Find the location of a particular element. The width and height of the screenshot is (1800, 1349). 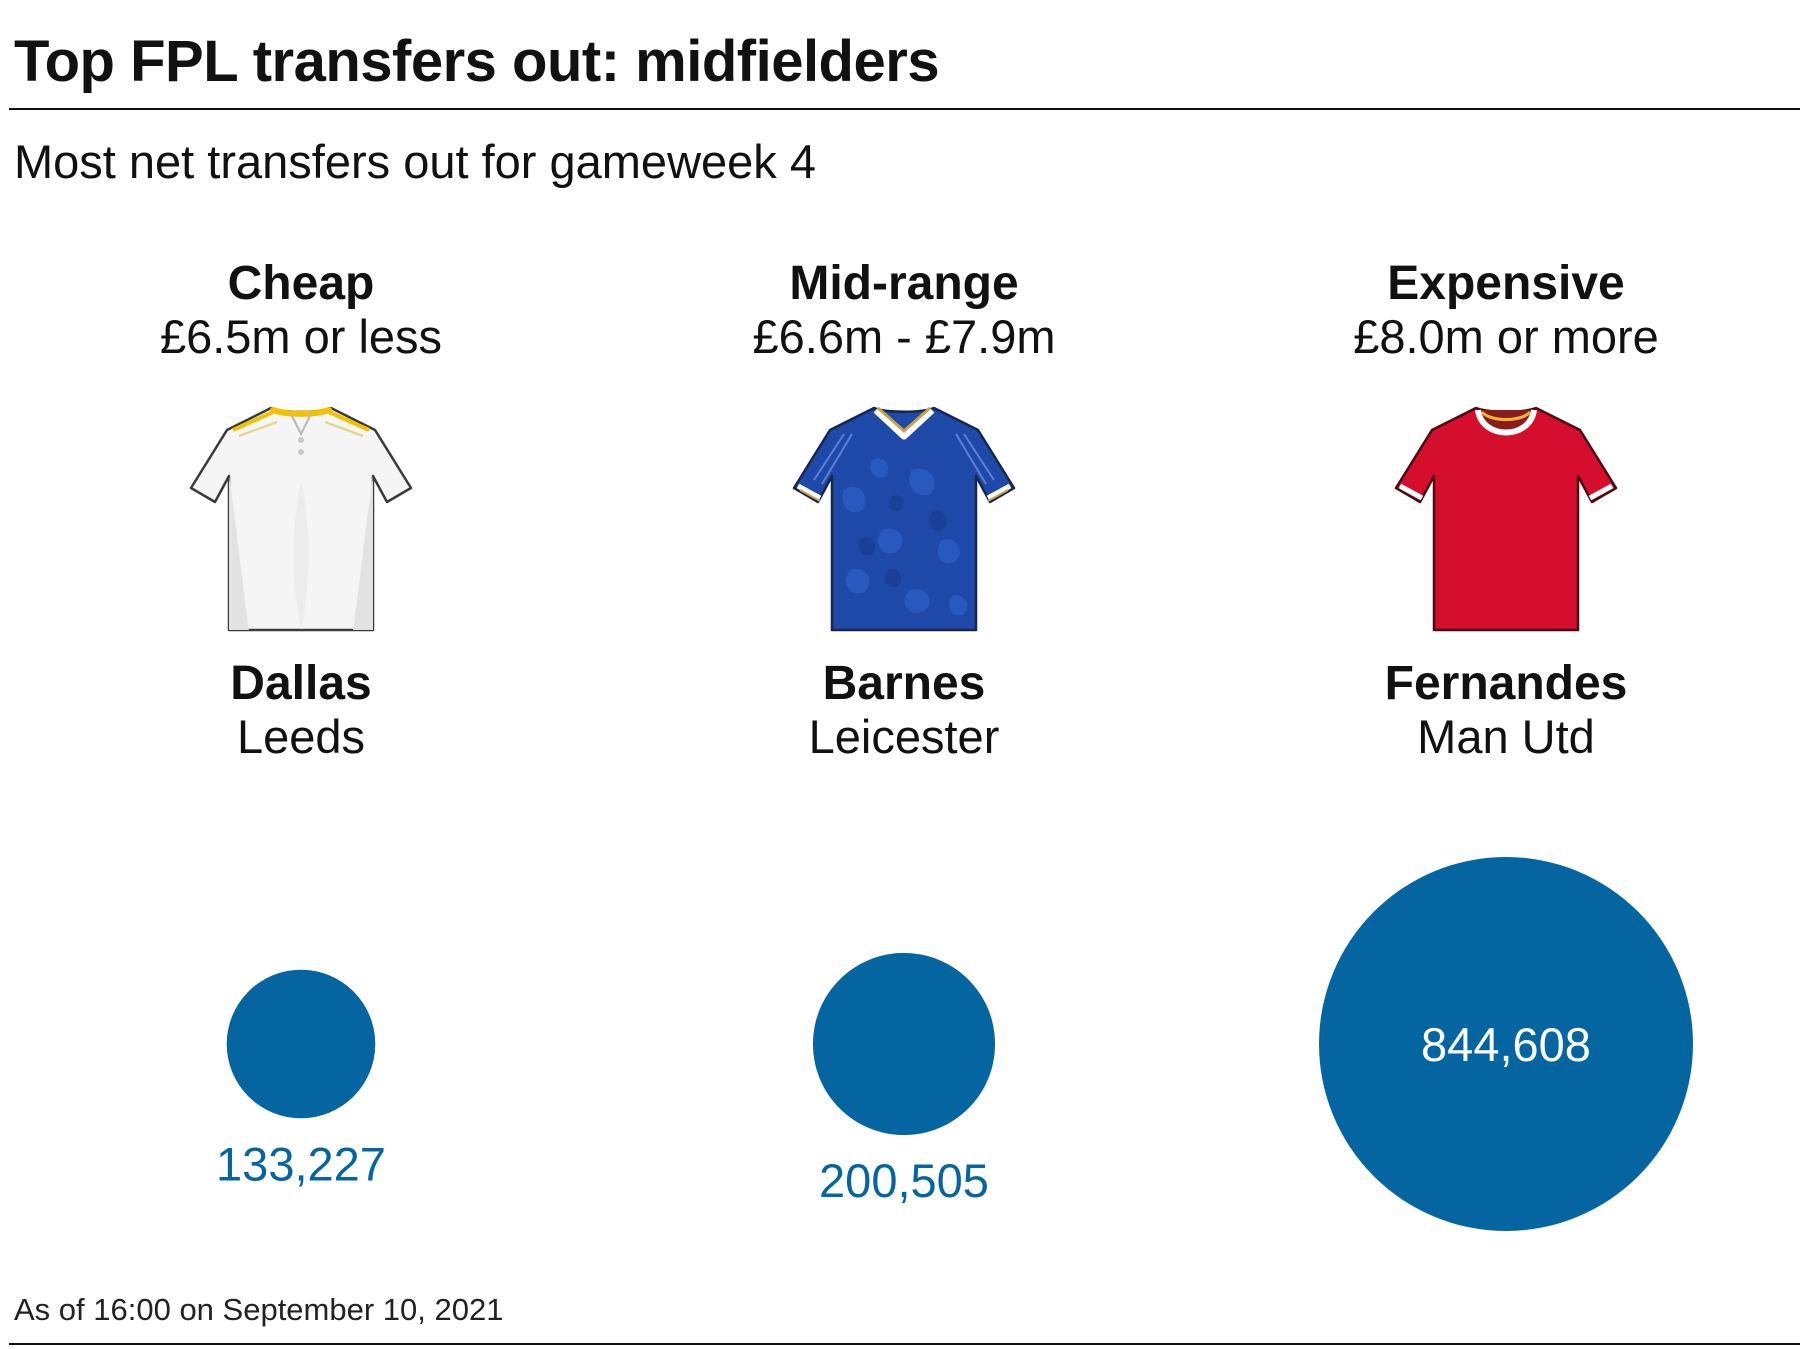

chart-subtitle: Most net transfers out for gameweek 4 is located at coordinates (415, 161).